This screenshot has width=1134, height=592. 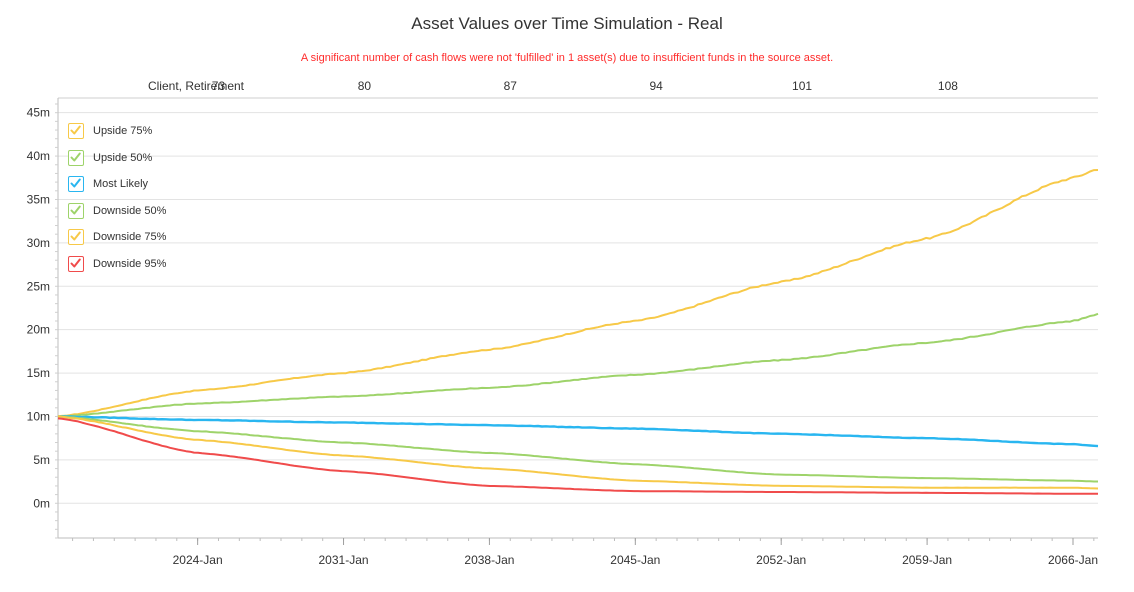 I want to click on legend-item: Most Likely, so click(x=117, y=184).